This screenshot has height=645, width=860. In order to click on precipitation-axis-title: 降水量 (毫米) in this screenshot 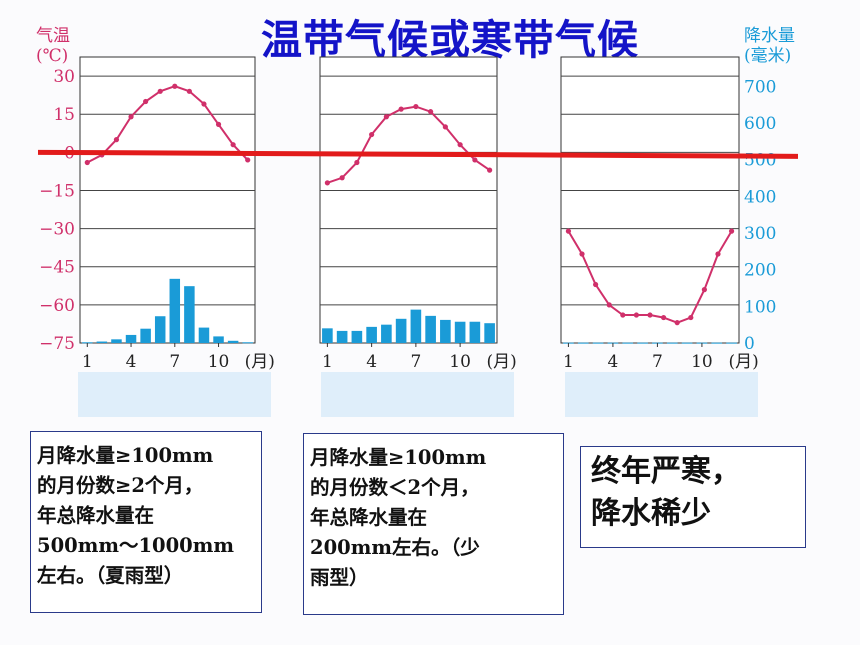, I will do `click(769, 46)`.